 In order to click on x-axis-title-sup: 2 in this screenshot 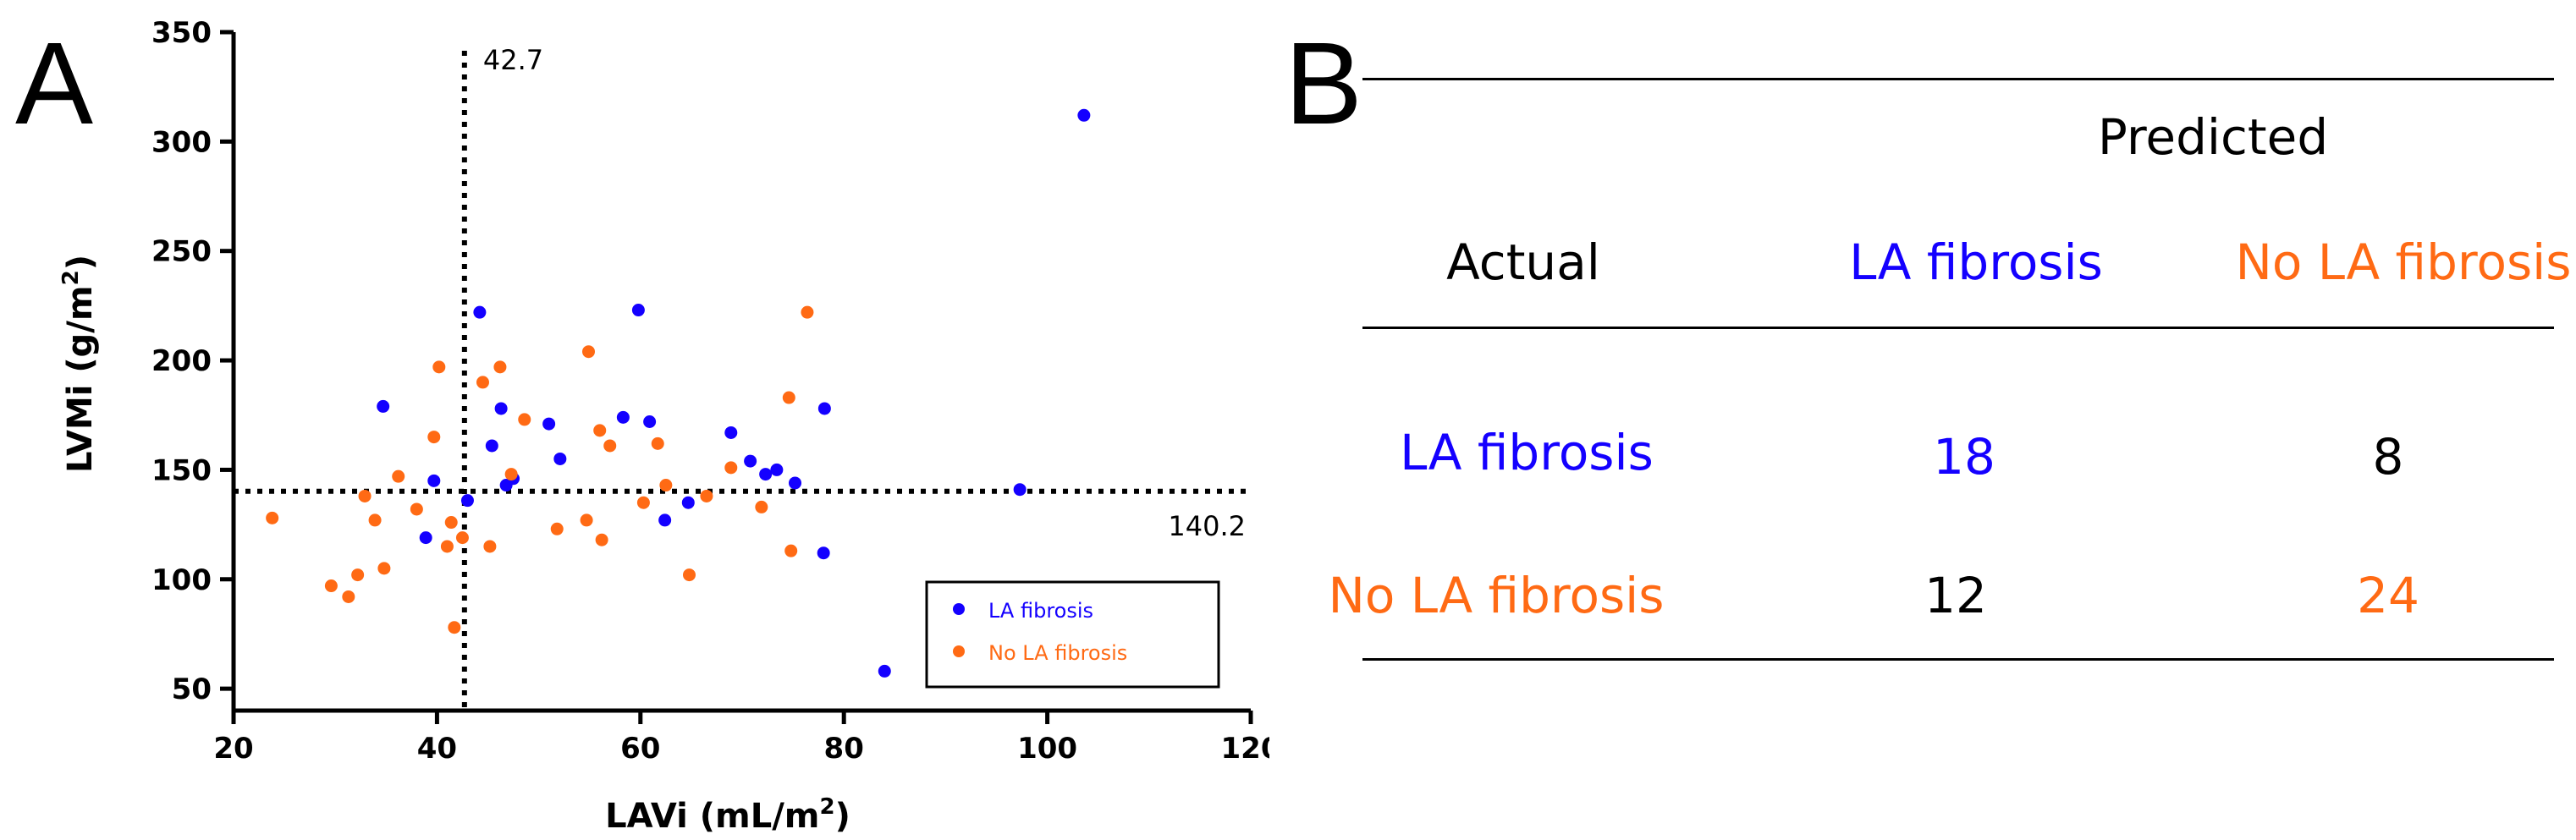, I will do `click(826, 807)`.